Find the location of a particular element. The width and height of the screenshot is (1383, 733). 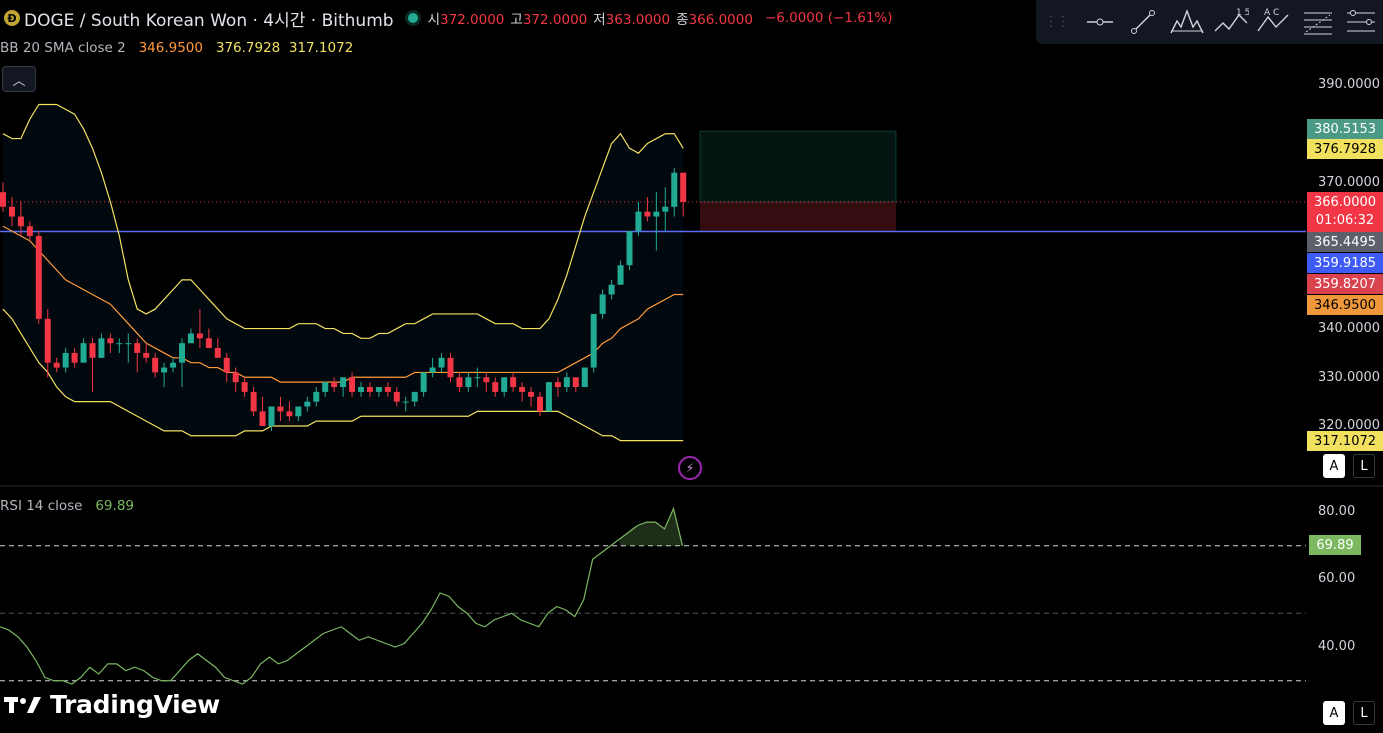

stop-price-tag: 359.8207 is located at coordinates (1345, 284).